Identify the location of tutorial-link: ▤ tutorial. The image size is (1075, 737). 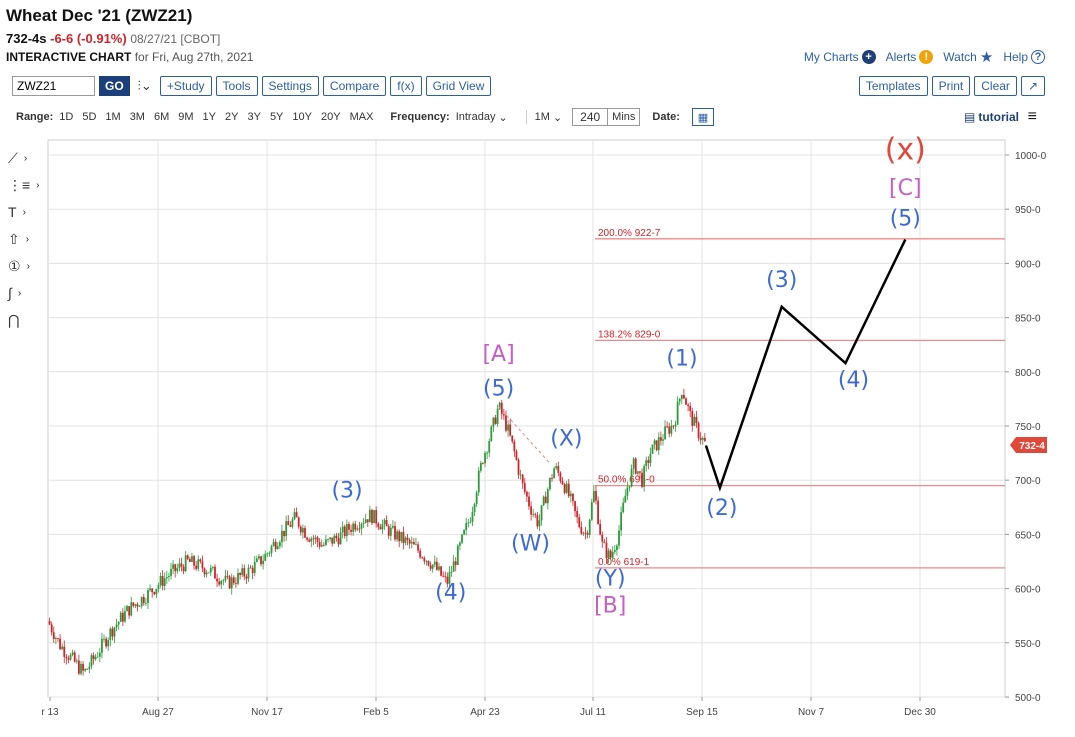
(991, 117).